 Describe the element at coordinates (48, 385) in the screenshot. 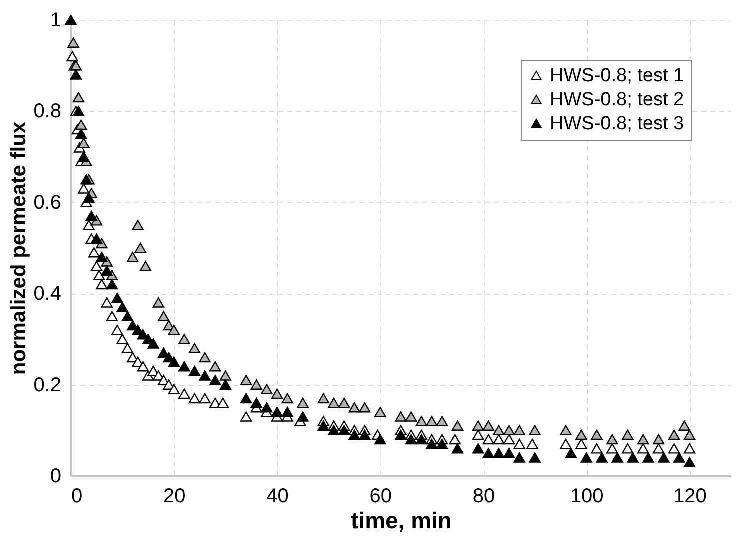

I see `y-tick-label: 0.2` at that location.